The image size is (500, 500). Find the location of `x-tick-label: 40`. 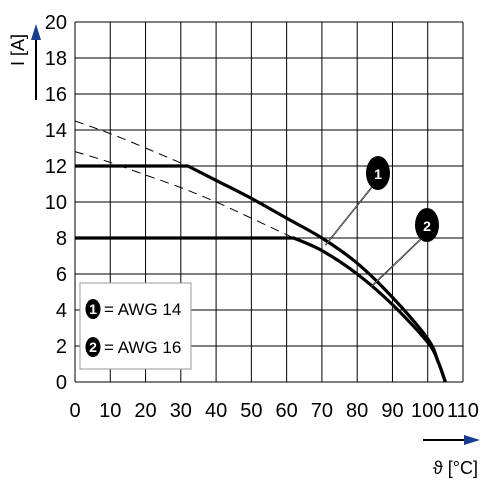

x-tick-label: 40 is located at coordinates (216, 411).